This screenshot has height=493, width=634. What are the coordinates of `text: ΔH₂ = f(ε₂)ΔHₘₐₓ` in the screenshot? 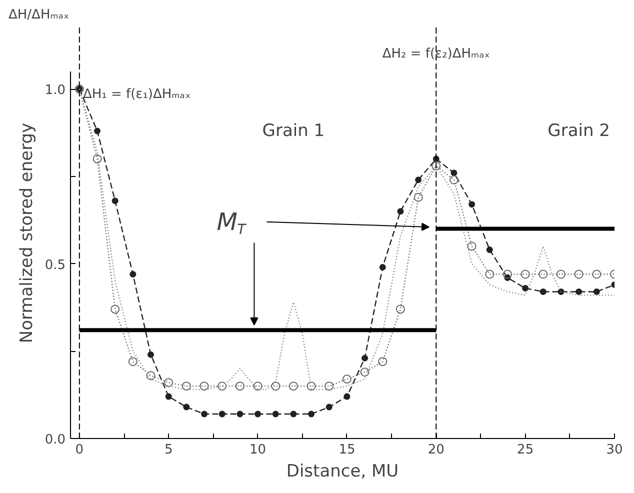 It's located at (436, 54).